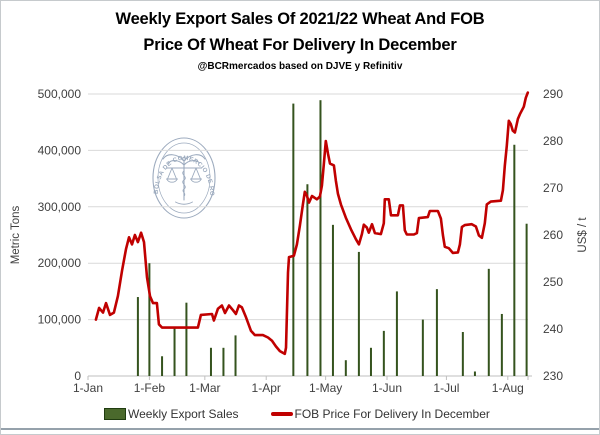  I want to click on bottom-border-rule, so click(300, 429).